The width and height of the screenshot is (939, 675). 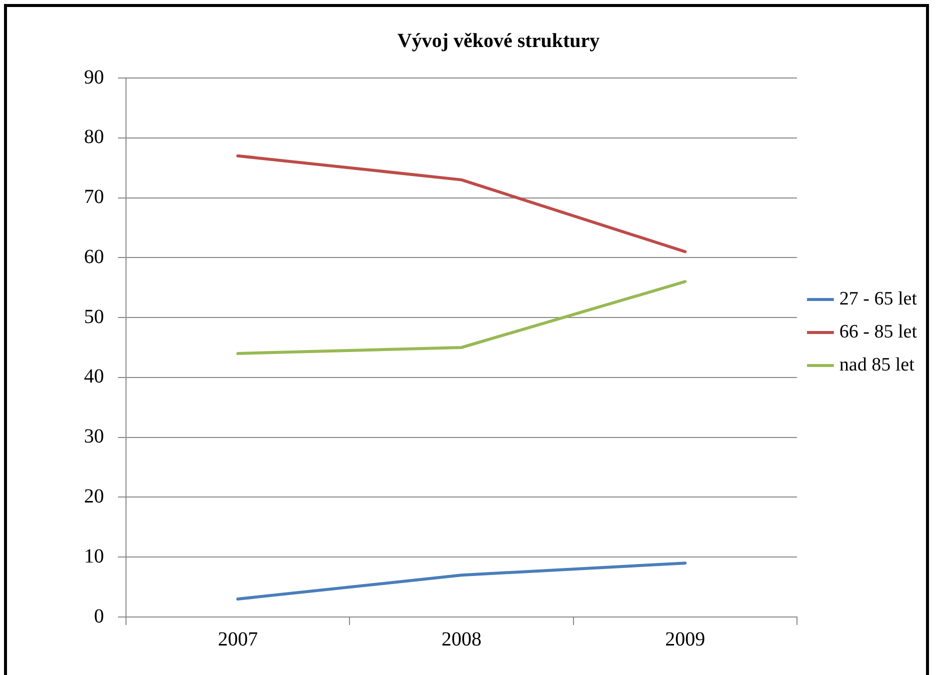 I want to click on x-tick-label: 2009, so click(x=685, y=639).